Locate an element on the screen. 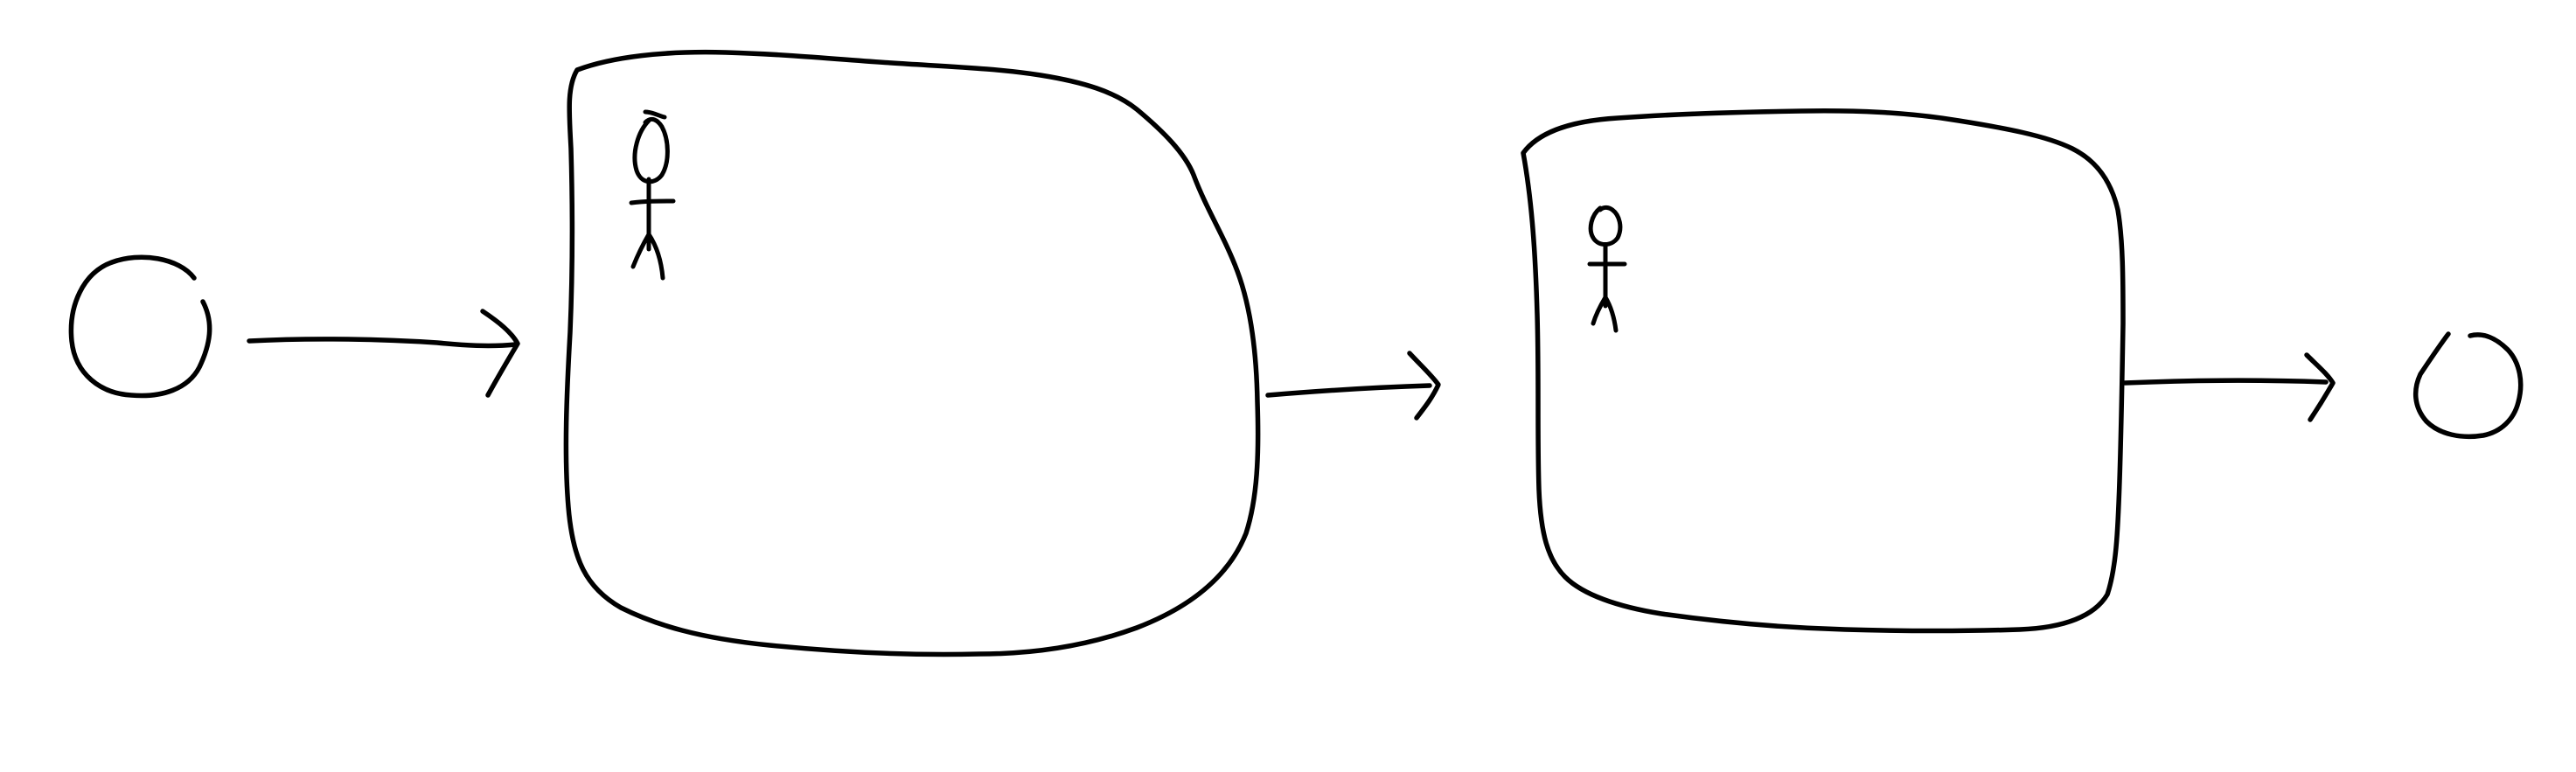 The image size is (2576, 772). start-event-circle is located at coordinates (140, 326).